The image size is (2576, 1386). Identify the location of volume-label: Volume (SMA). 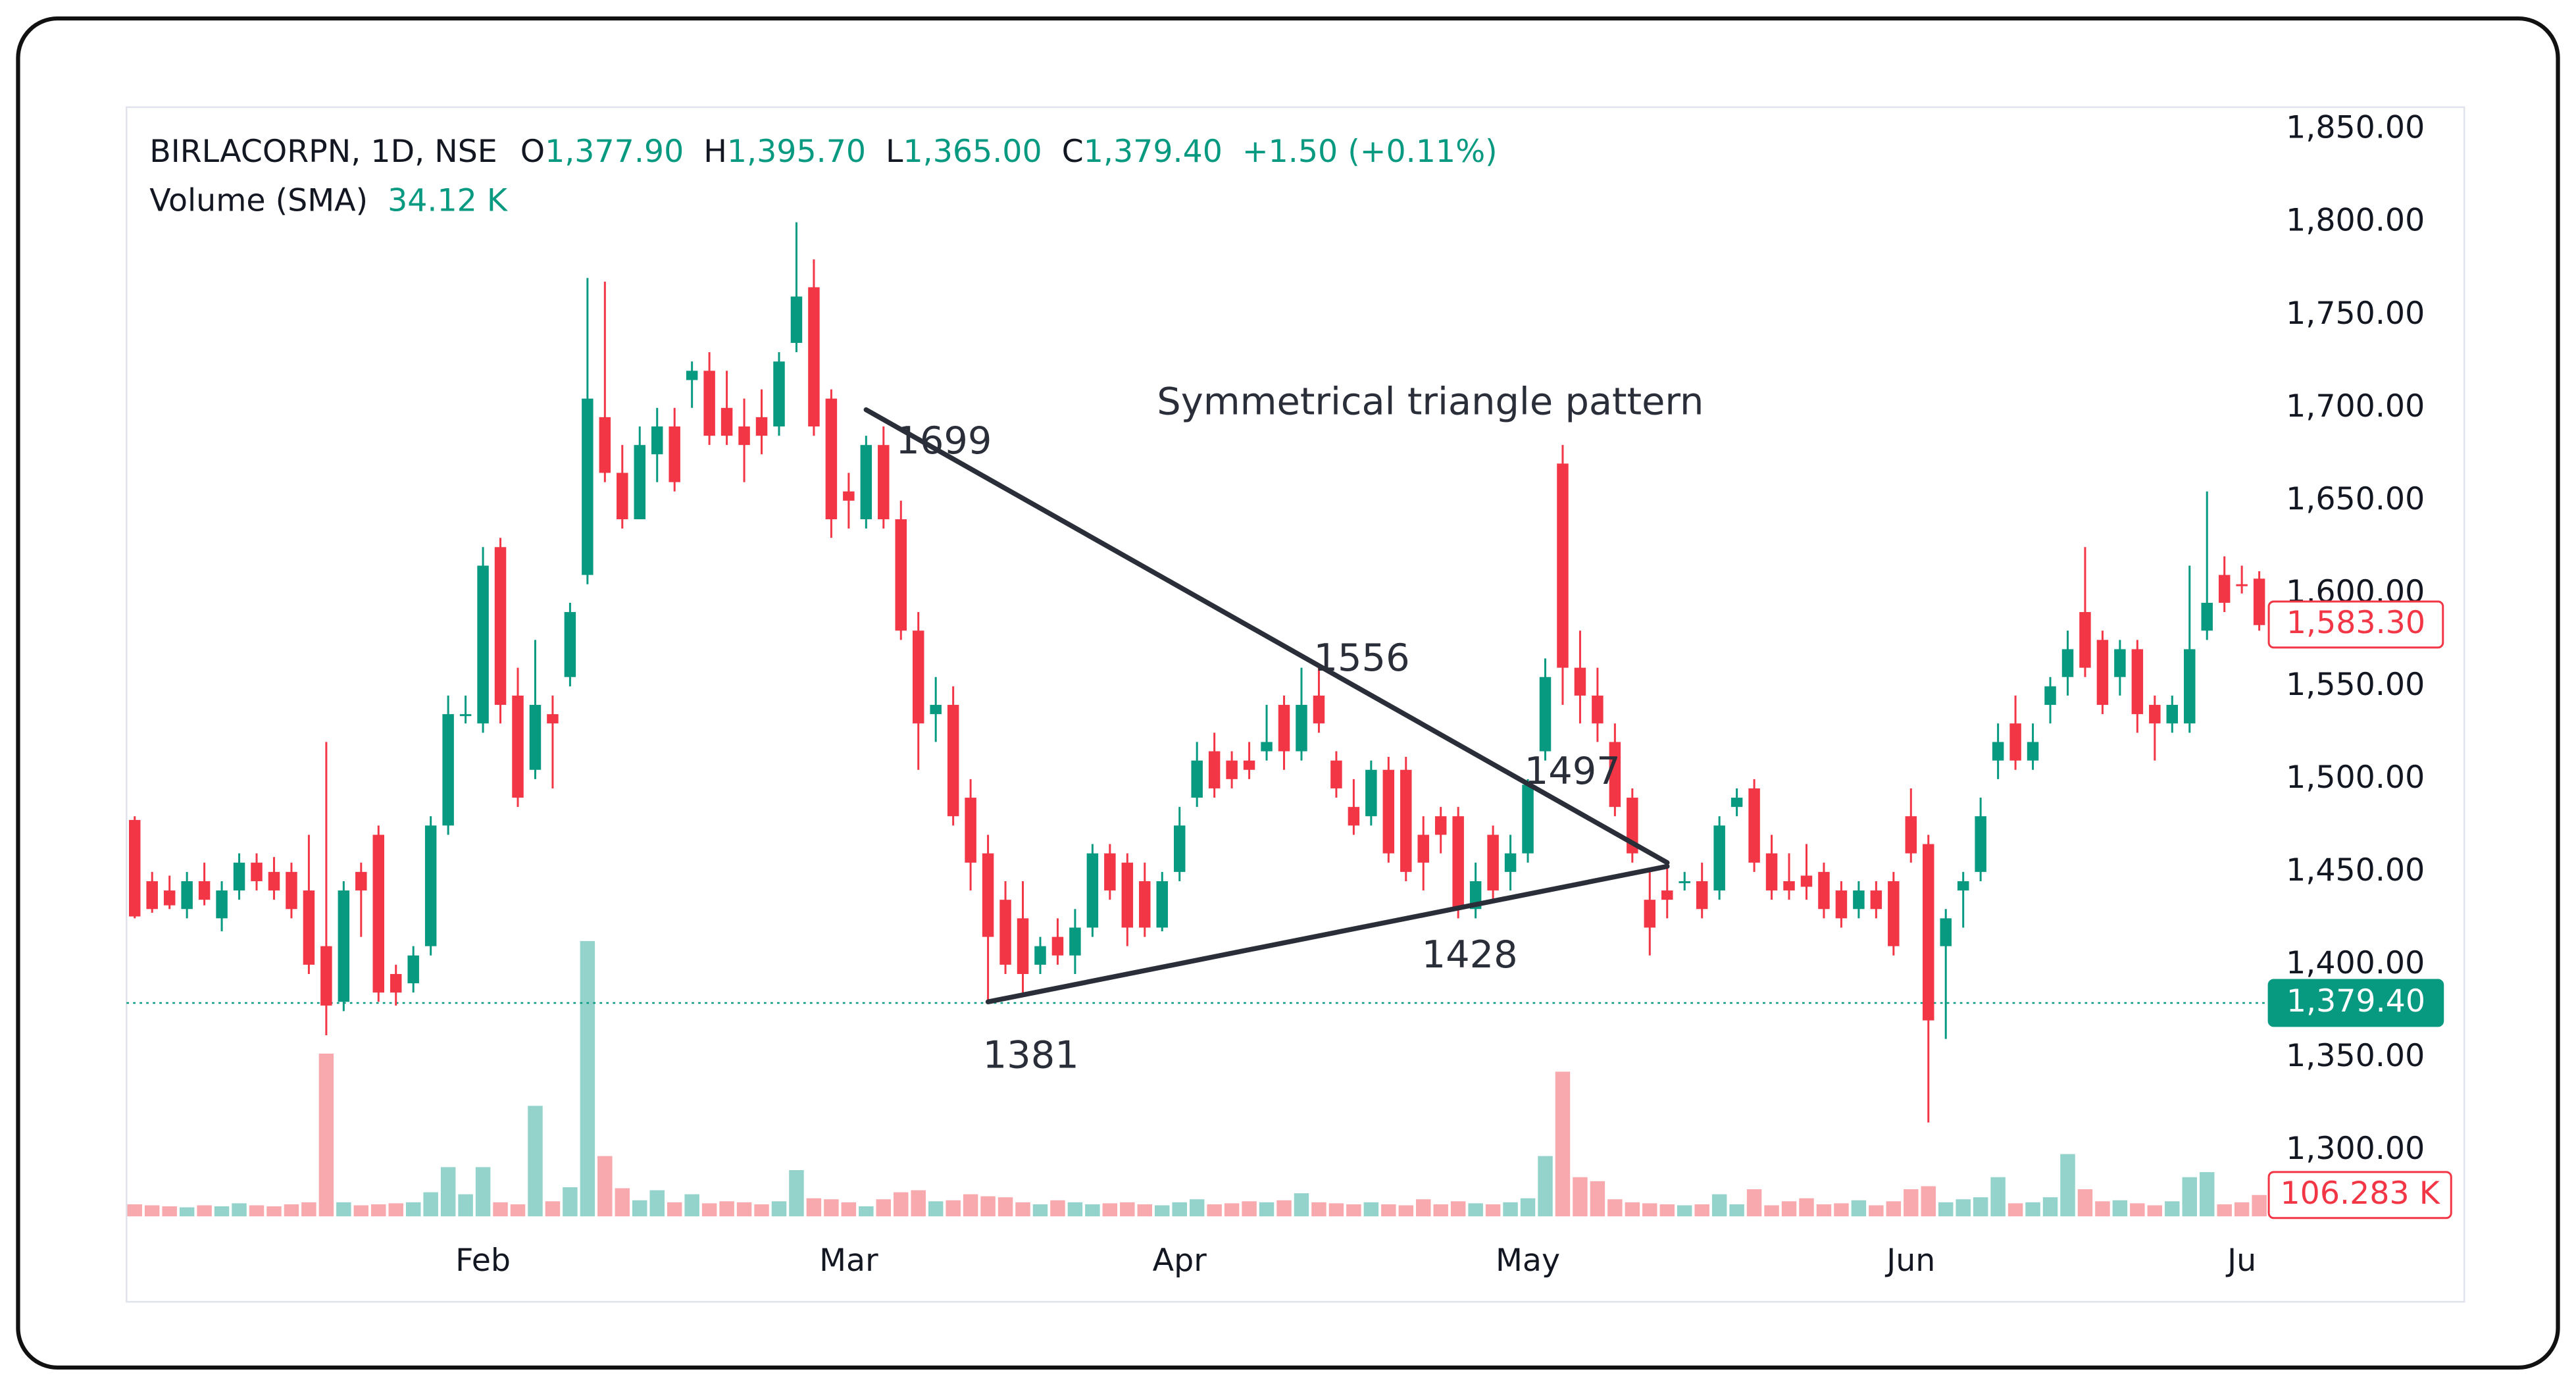
(258, 201).